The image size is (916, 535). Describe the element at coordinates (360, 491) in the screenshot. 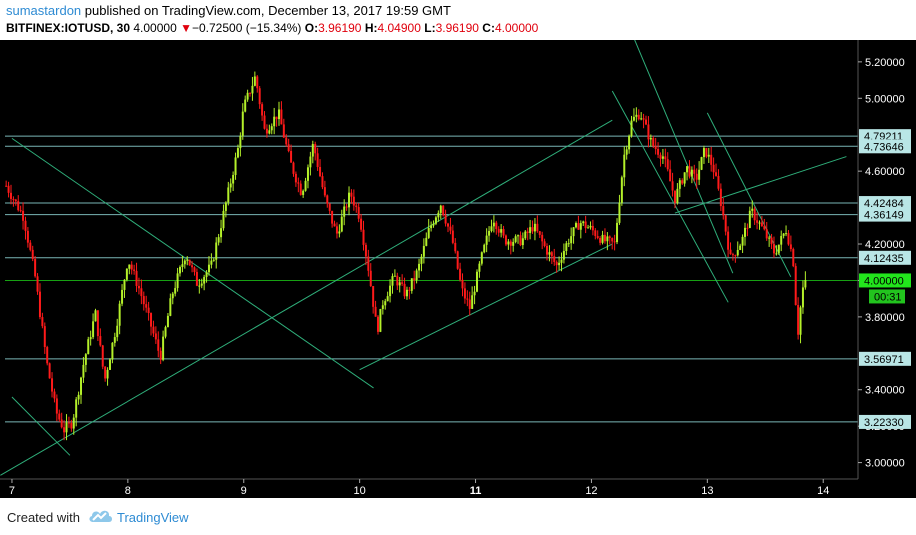

I see `x-tick-label: 10` at that location.